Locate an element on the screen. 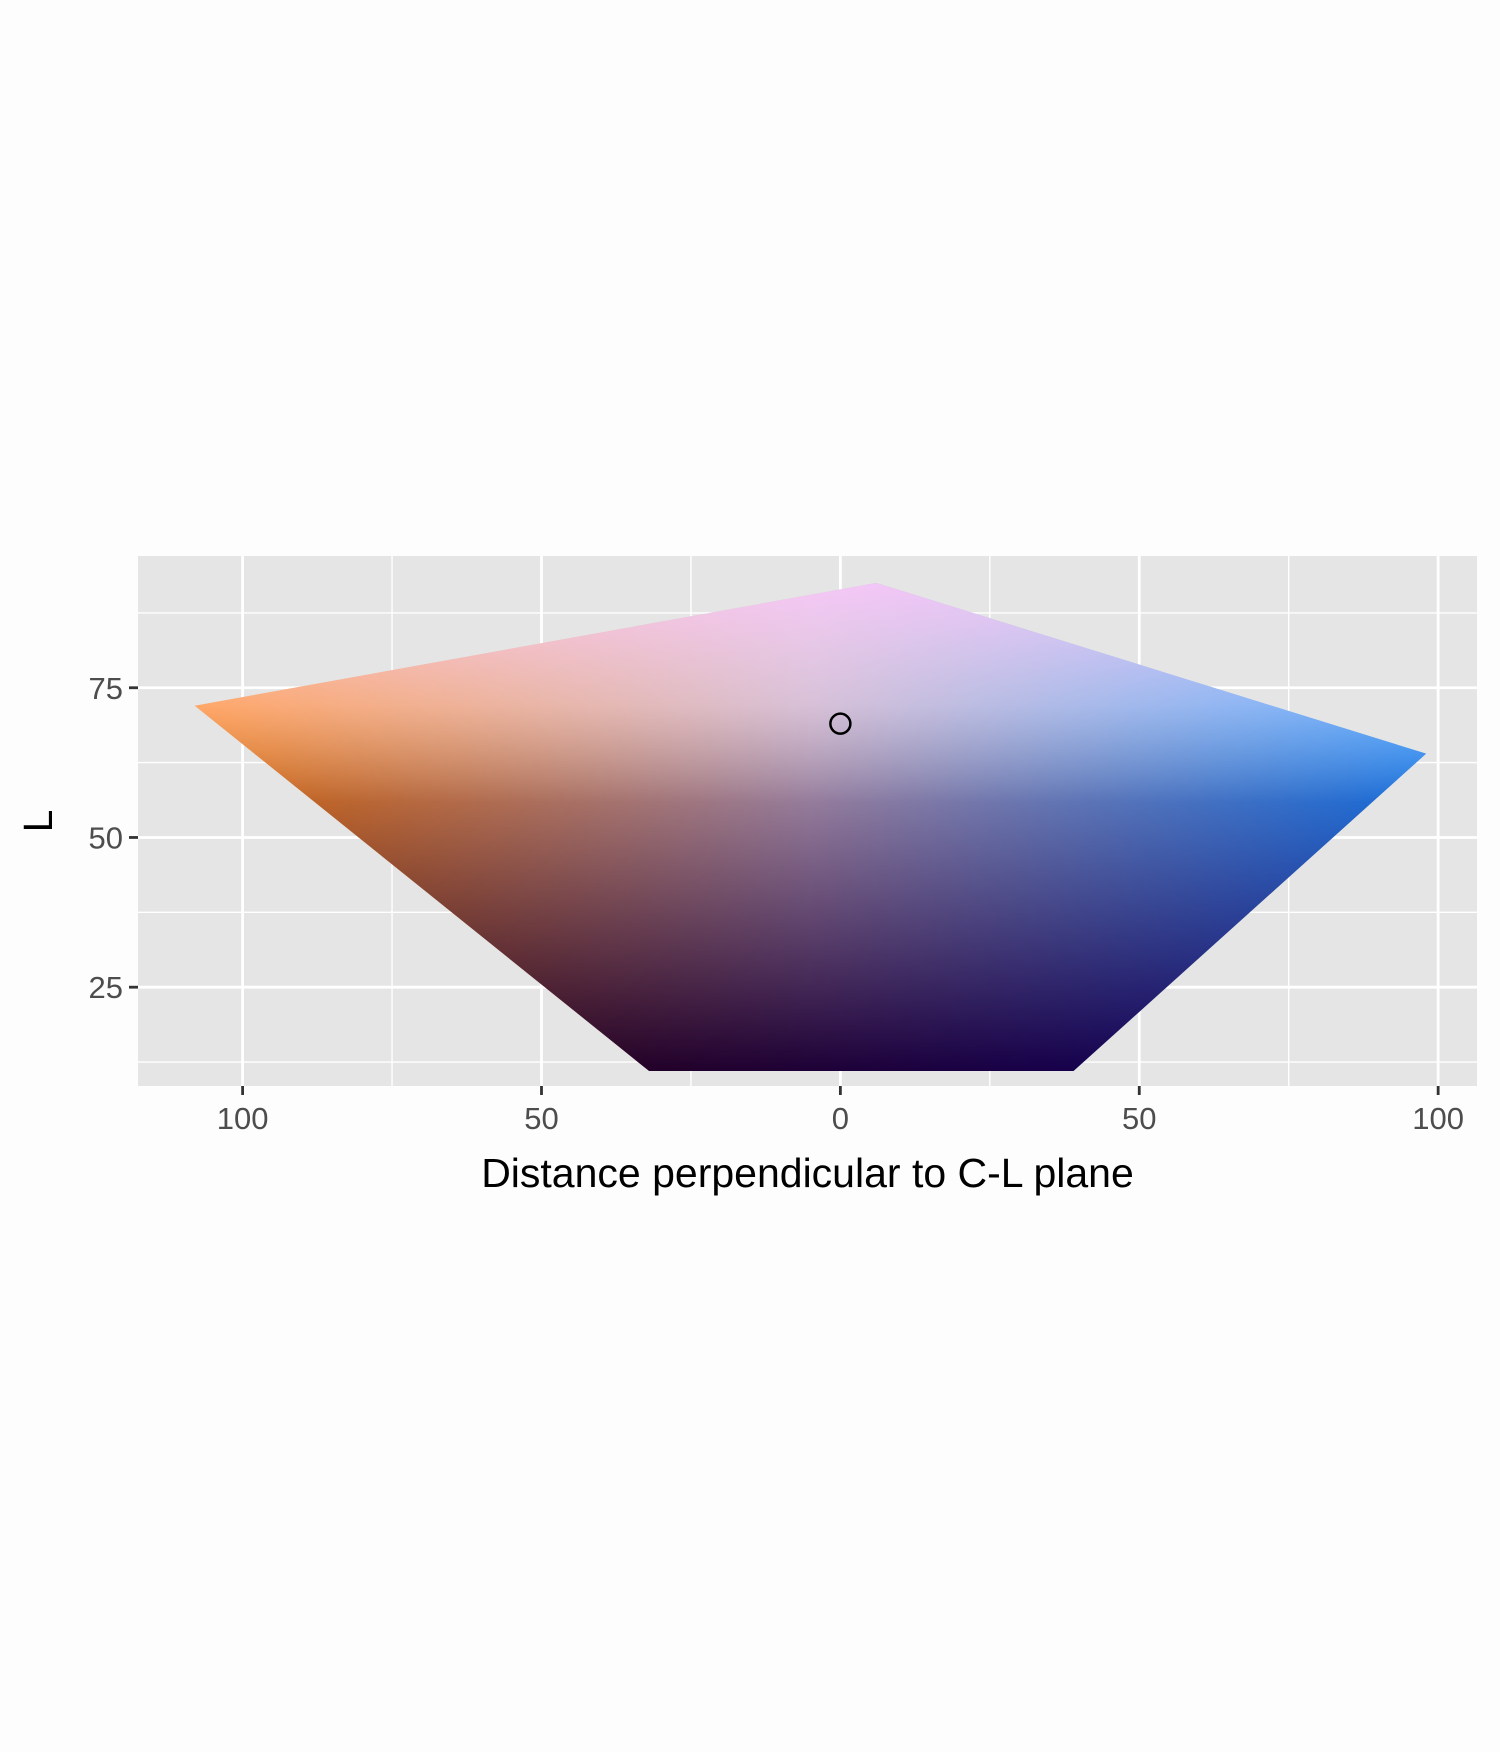  x-axis-ticks: 100 50 0 50 100 is located at coordinates (840, 1111).